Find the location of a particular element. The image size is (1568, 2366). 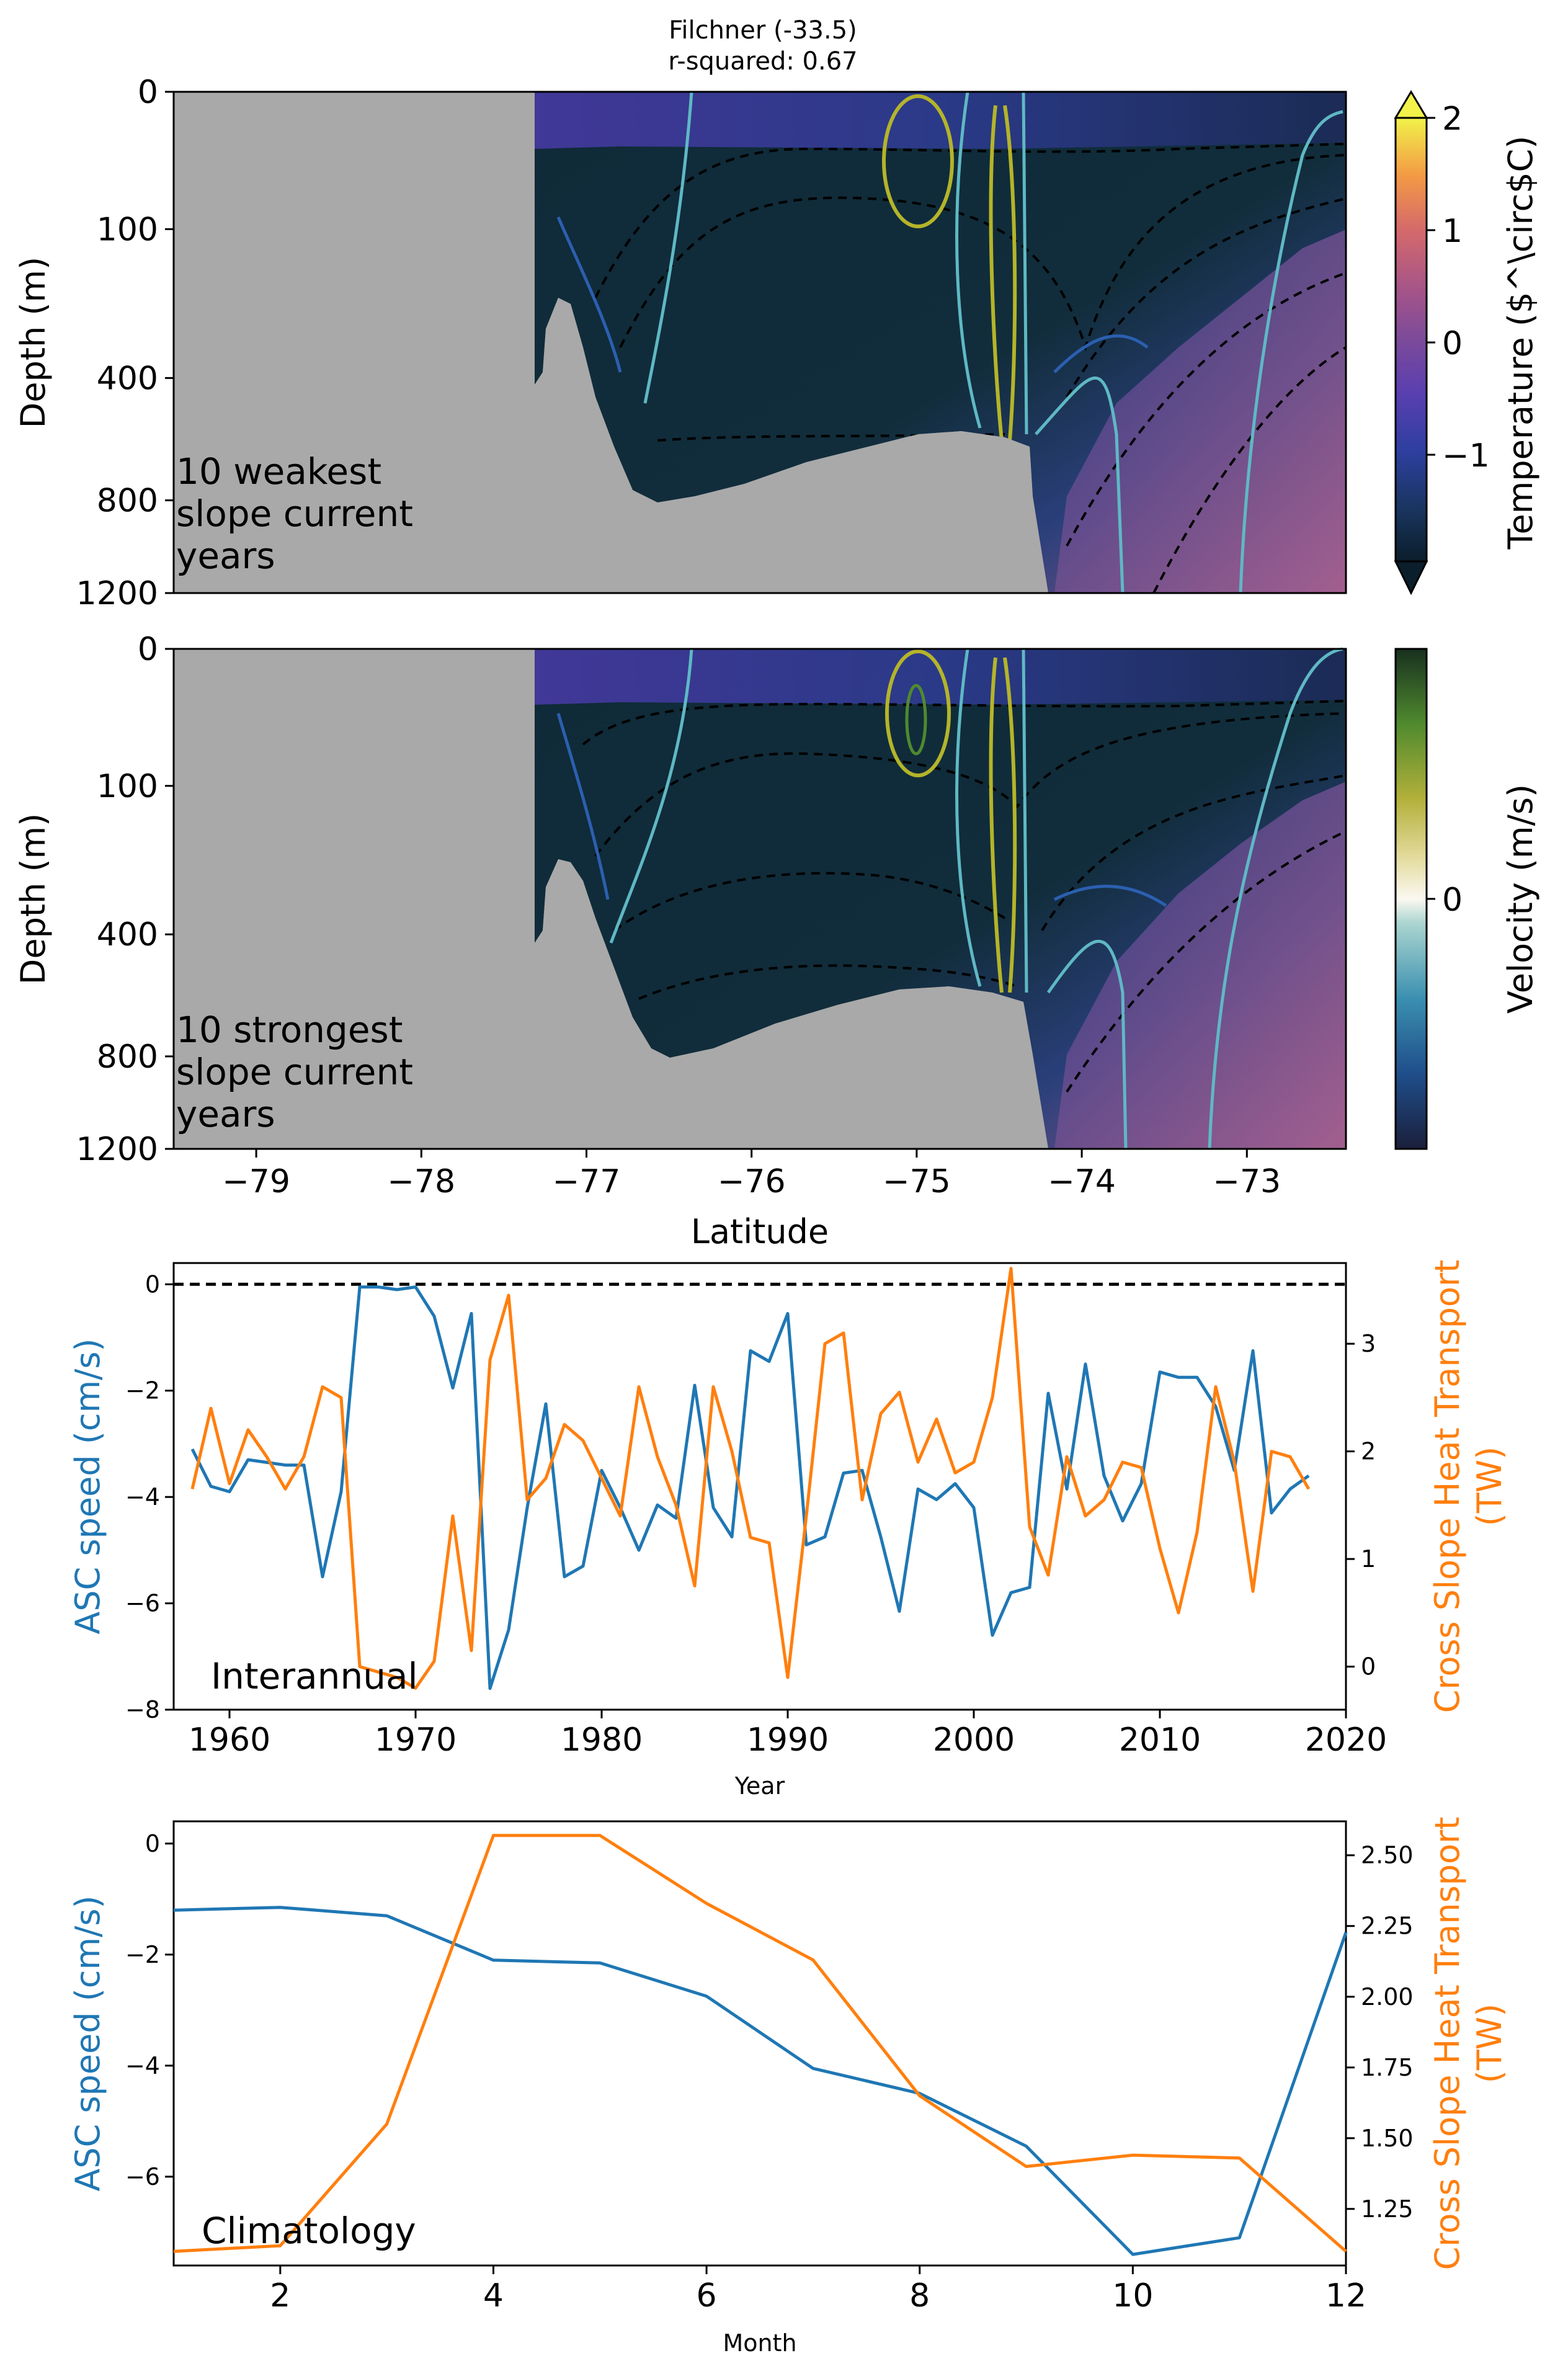

strongest-xtick-label-3: −76 is located at coordinates (752, 1181).